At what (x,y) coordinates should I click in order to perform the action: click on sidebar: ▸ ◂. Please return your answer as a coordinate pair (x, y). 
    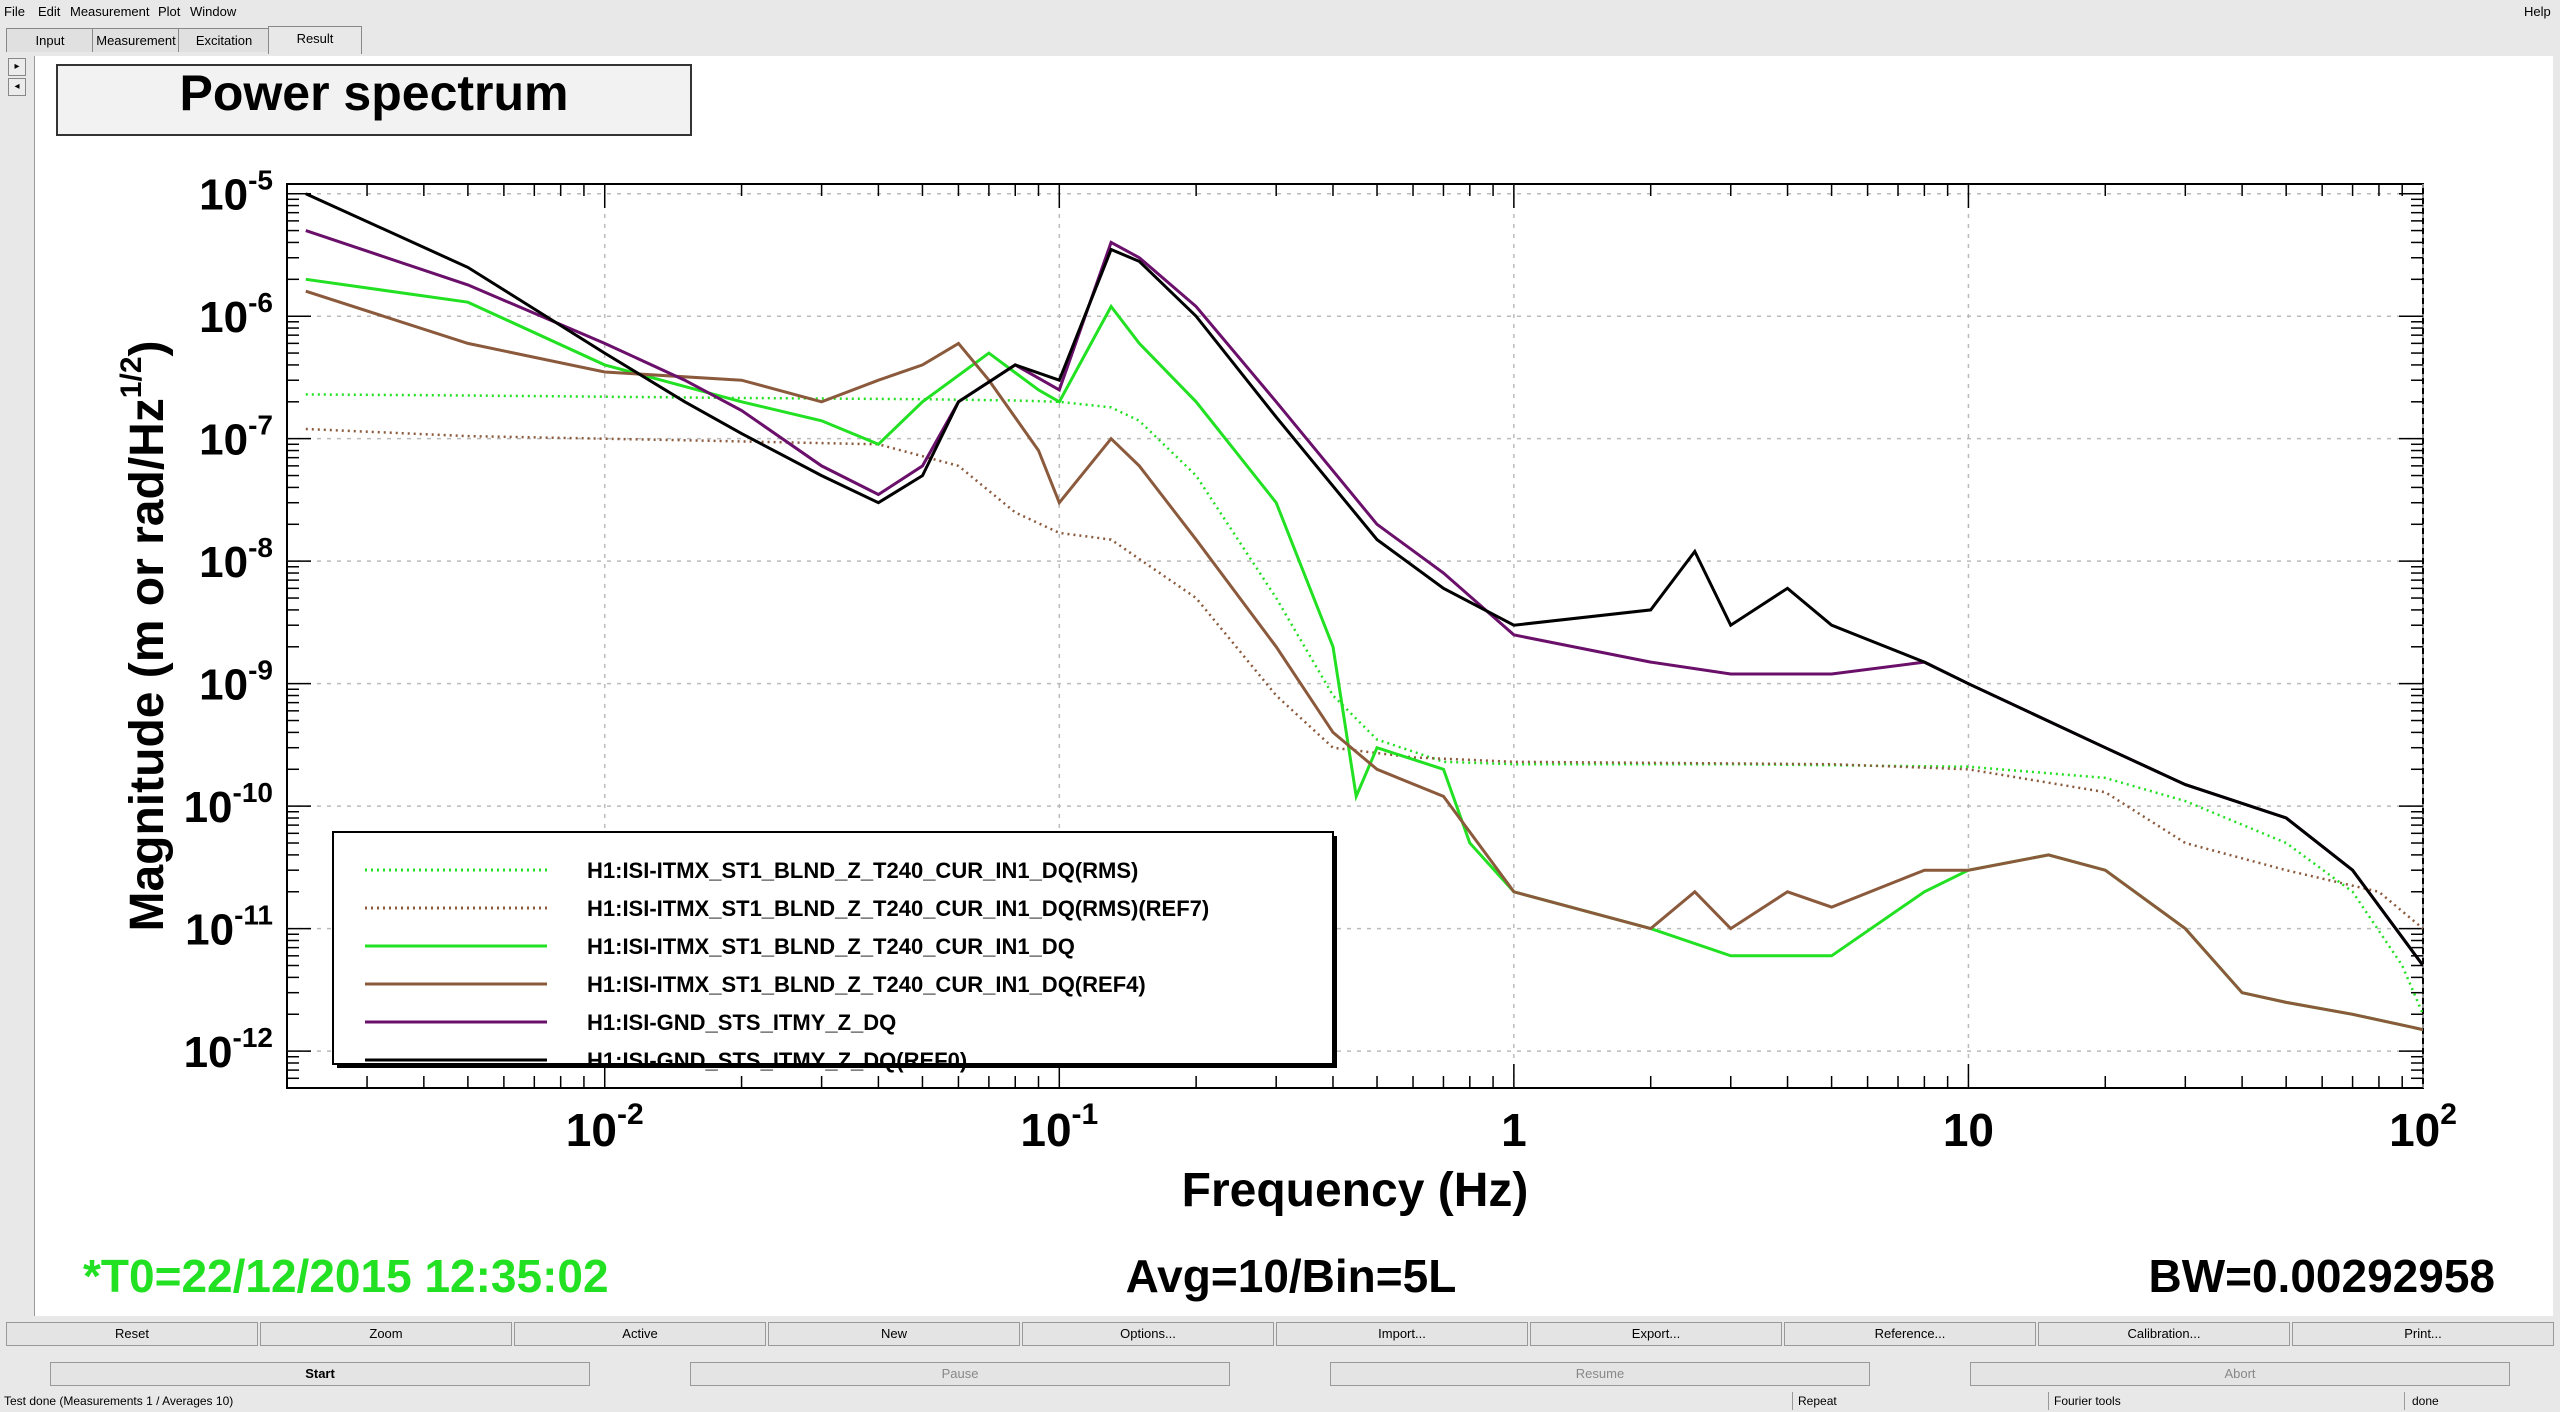
    Looking at the image, I should click on (16, 686).